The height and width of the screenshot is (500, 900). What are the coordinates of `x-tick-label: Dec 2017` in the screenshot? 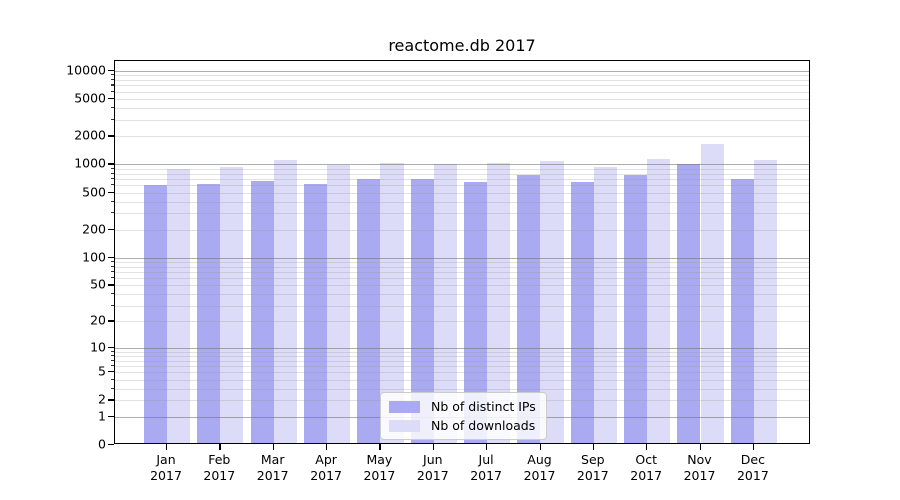 It's located at (753, 468).